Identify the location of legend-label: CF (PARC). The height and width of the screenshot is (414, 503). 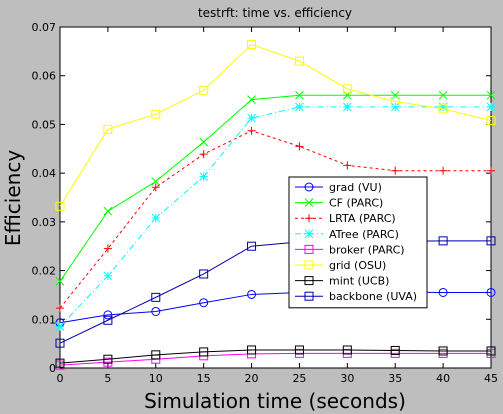
(356, 203).